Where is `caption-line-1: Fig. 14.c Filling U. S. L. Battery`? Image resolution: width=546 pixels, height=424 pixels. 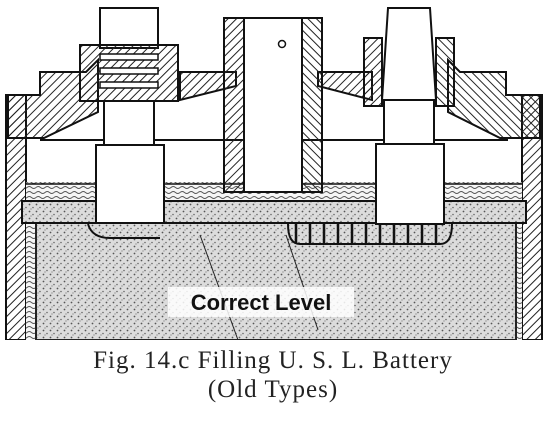 caption-line-1: Fig. 14.c Filling U. S. L. Battery is located at coordinates (273, 360).